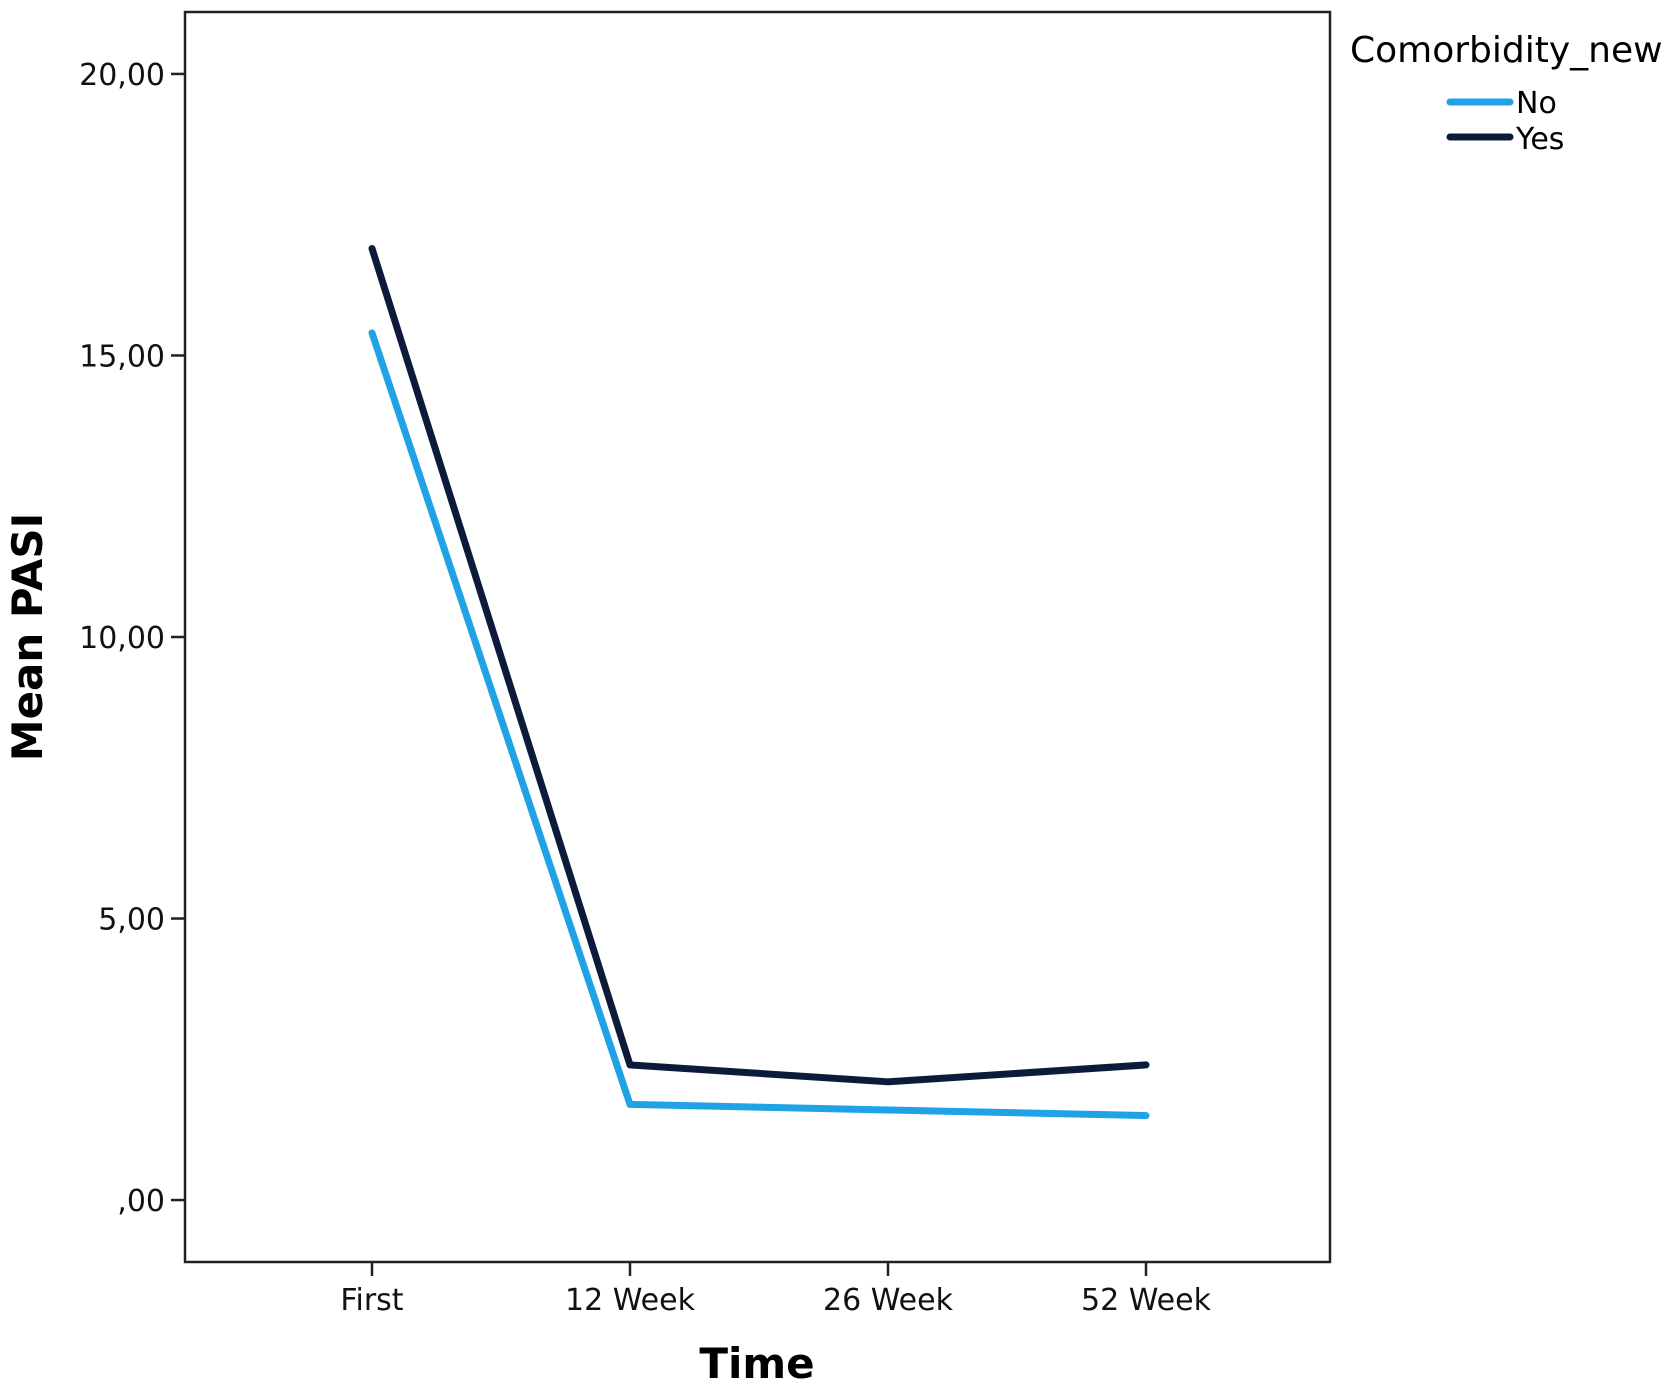 The image size is (1675, 1384). I want to click on y-tick-label: 15,00, so click(122, 356).